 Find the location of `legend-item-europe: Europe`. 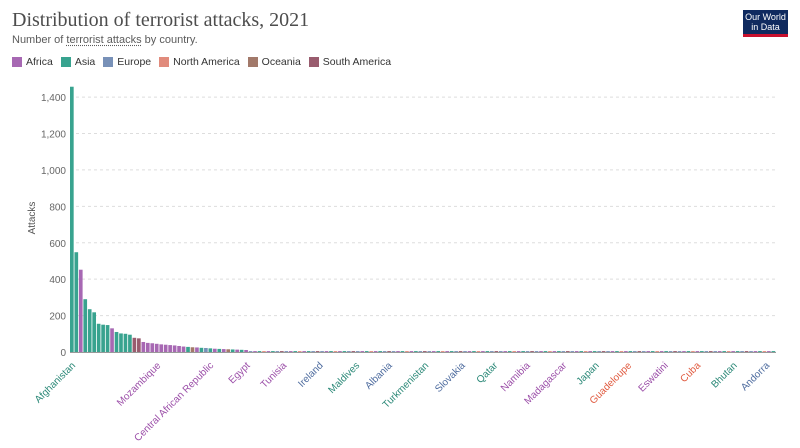

legend-item-europe: Europe is located at coordinates (127, 62).